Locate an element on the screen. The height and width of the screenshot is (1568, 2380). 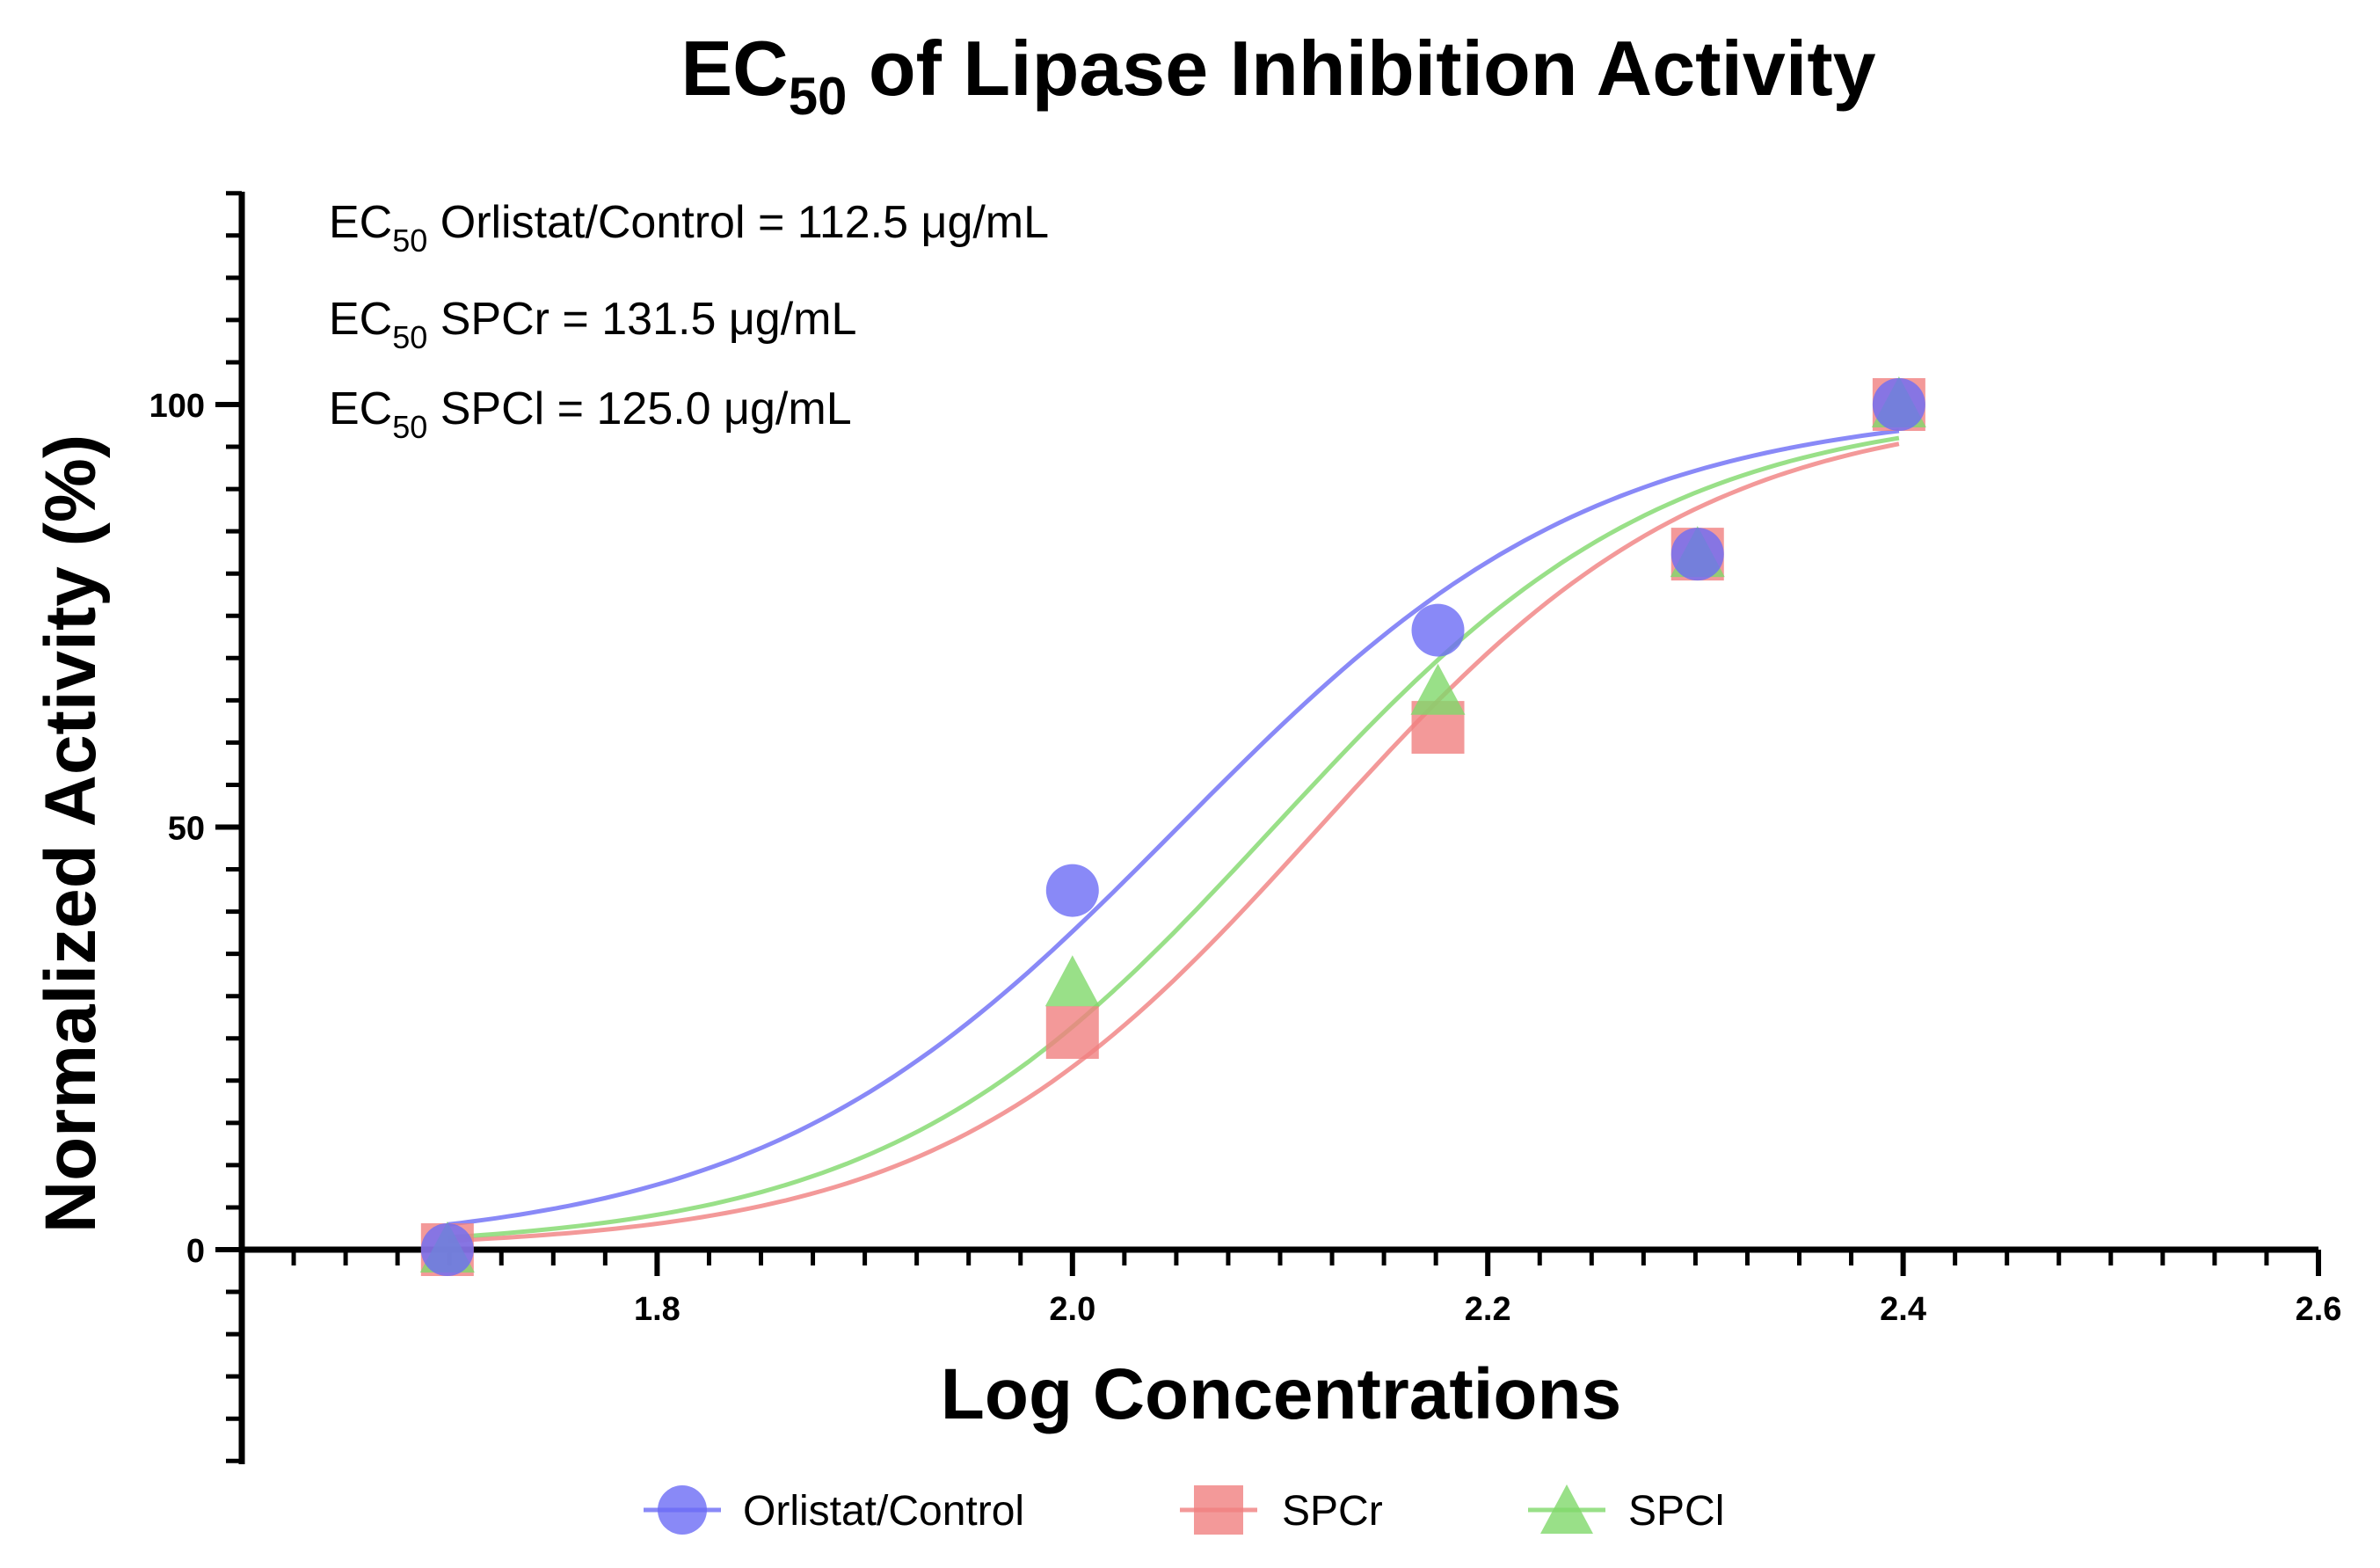
legend-item-spcl: SPCl is located at coordinates (1626, 1509).